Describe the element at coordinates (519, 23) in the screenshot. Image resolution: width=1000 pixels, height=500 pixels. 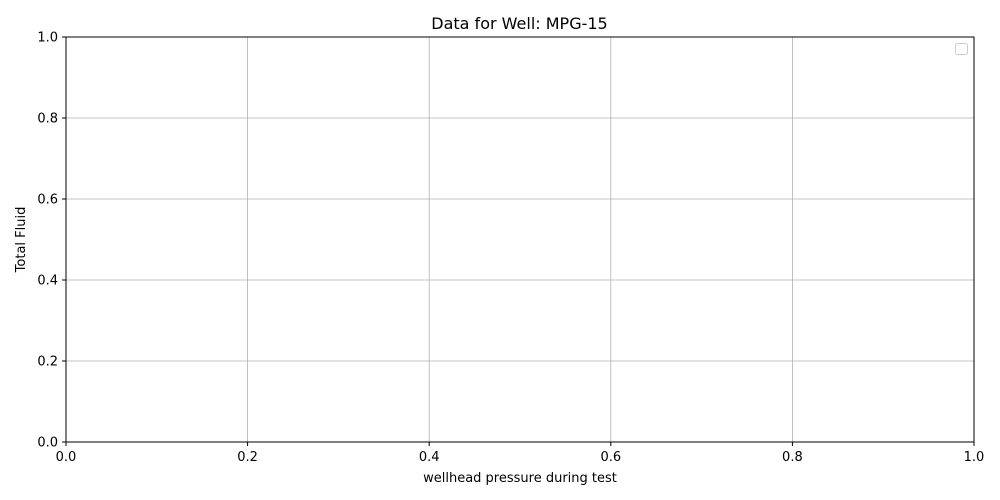
I see `chart-title: Data for Well: MPG-15` at that location.